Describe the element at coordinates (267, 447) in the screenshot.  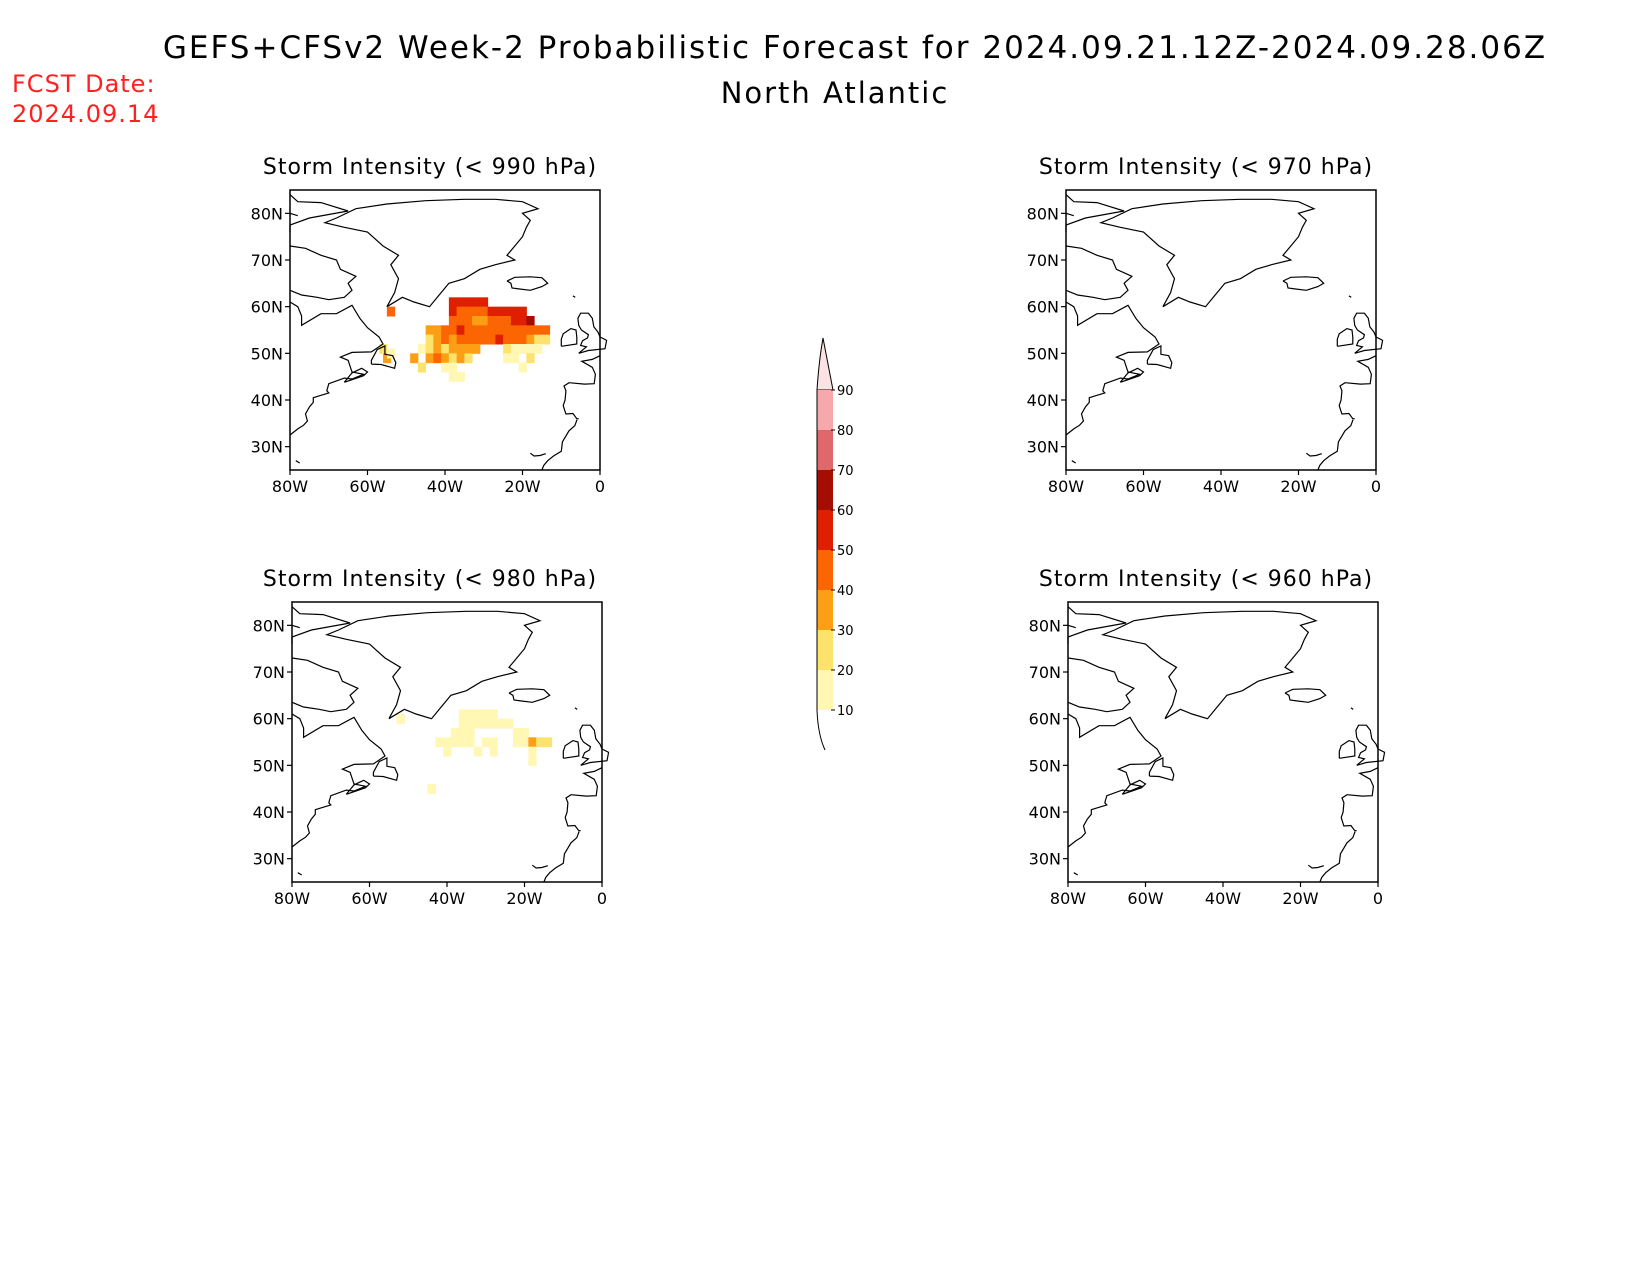
I see `lat-tick-label: 30N` at that location.